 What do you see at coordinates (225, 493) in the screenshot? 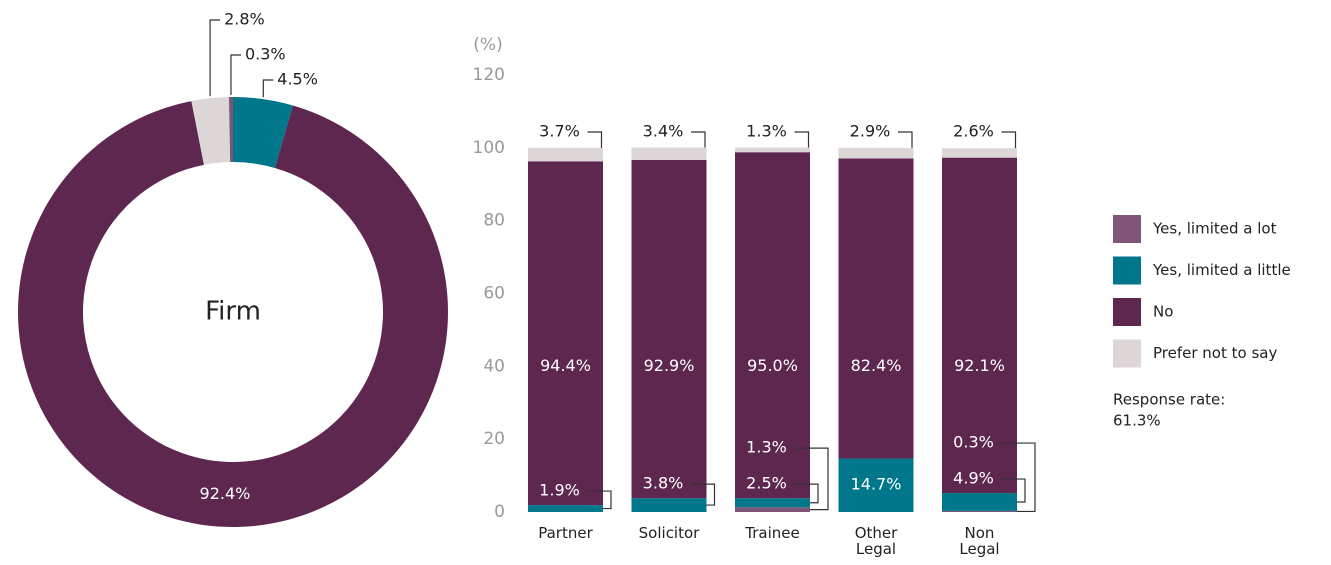
I see `donut-value-label: 92.4%` at bounding box center [225, 493].